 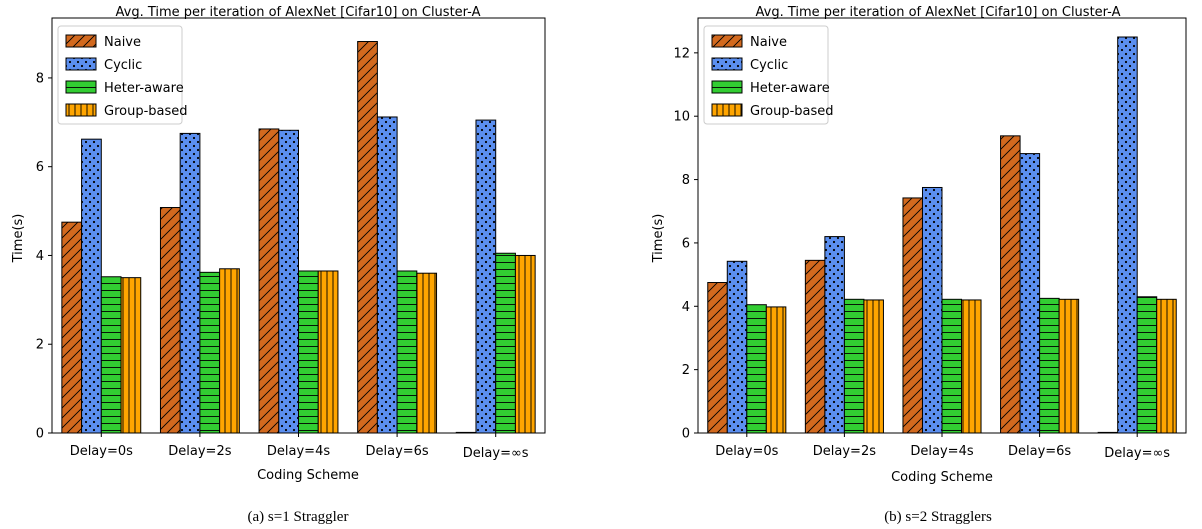 I want to click on figure-caption: (a) s=1 Straggler, so click(x=298, y=517).